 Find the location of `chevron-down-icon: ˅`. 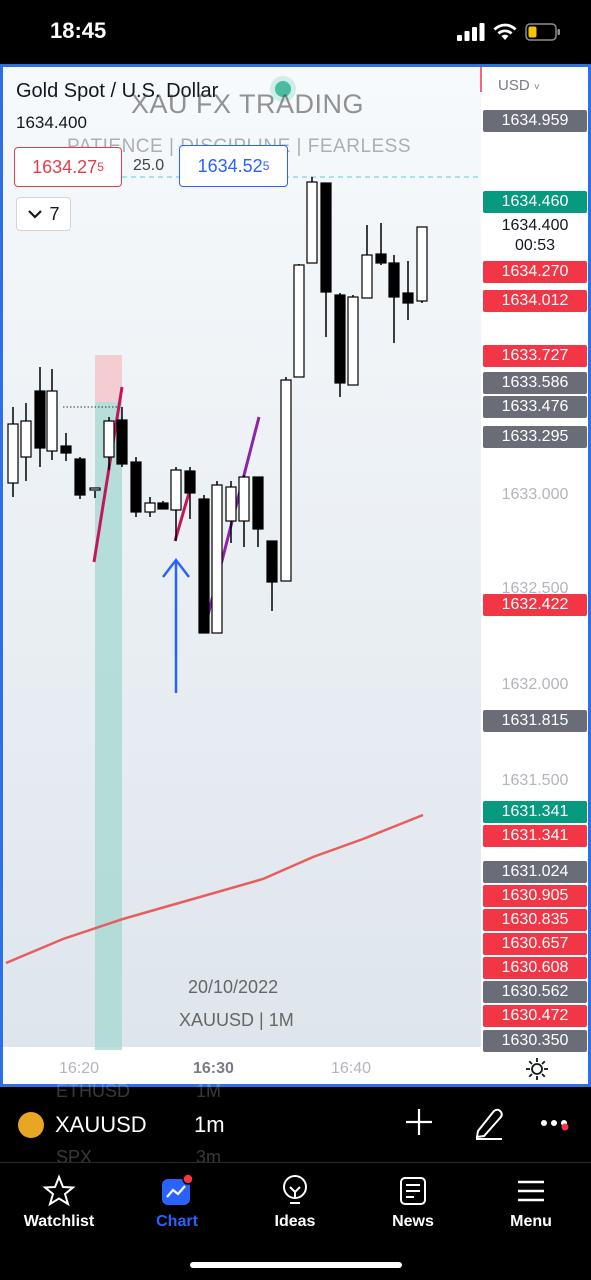

chevron-down-icon: ˅ is located at coordinates (536, 87).